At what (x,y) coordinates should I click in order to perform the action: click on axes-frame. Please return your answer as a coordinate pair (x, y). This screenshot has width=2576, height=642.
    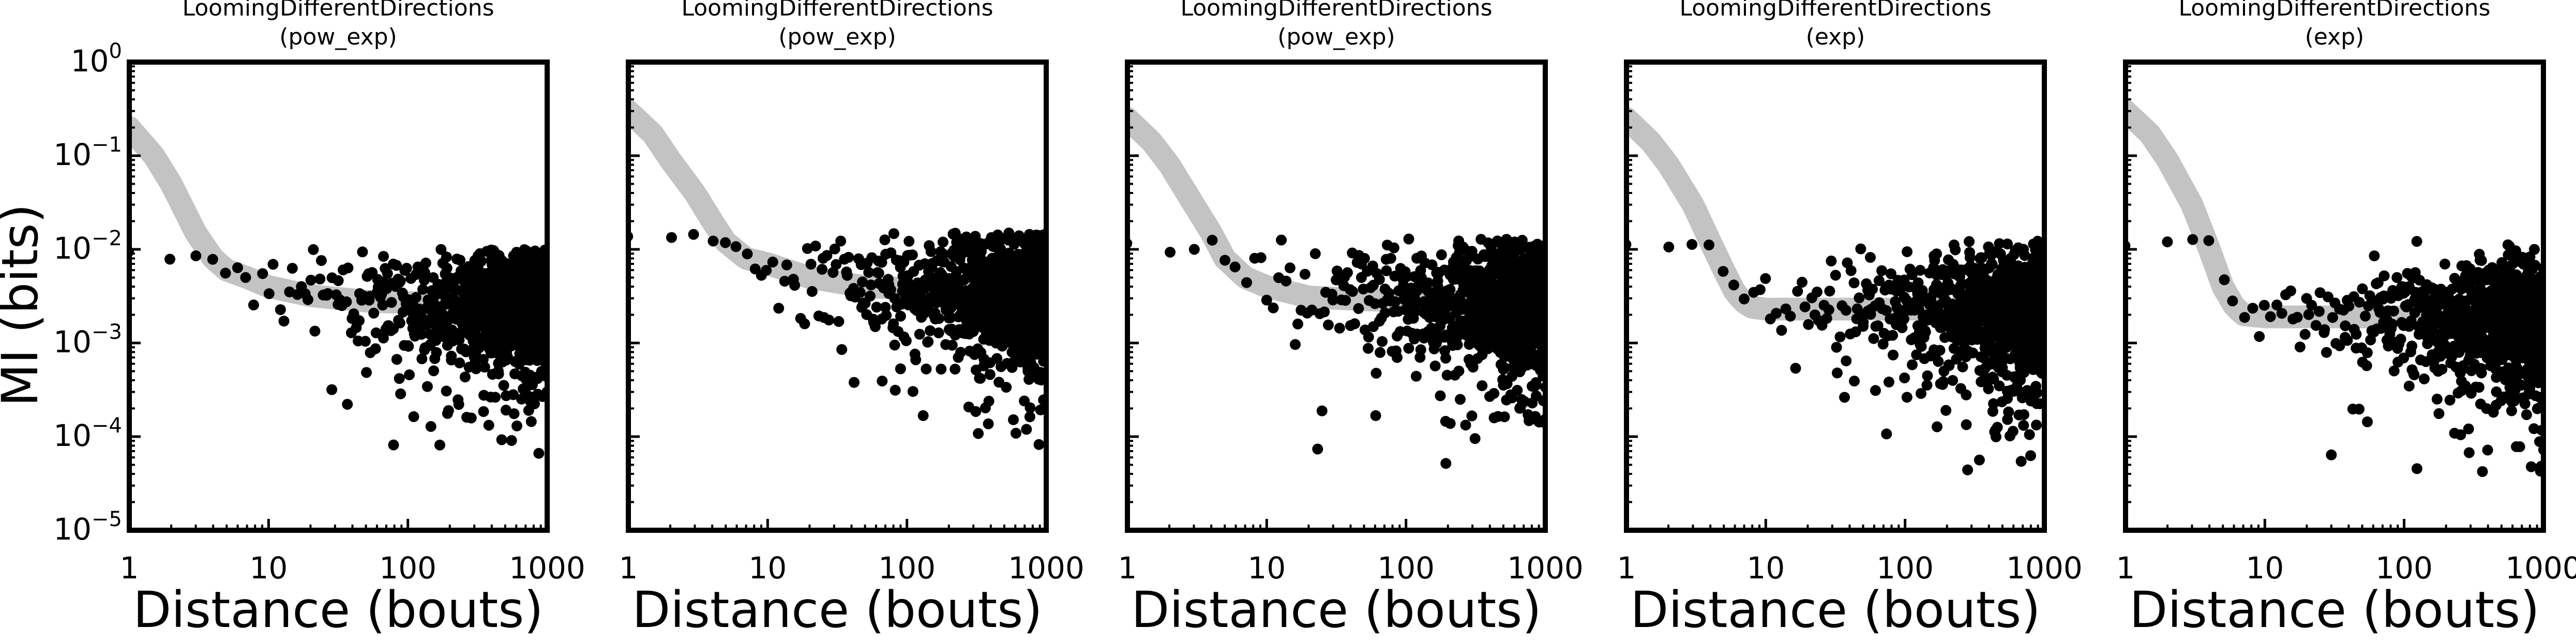
    Looking at the image, I should click on (338, 296).